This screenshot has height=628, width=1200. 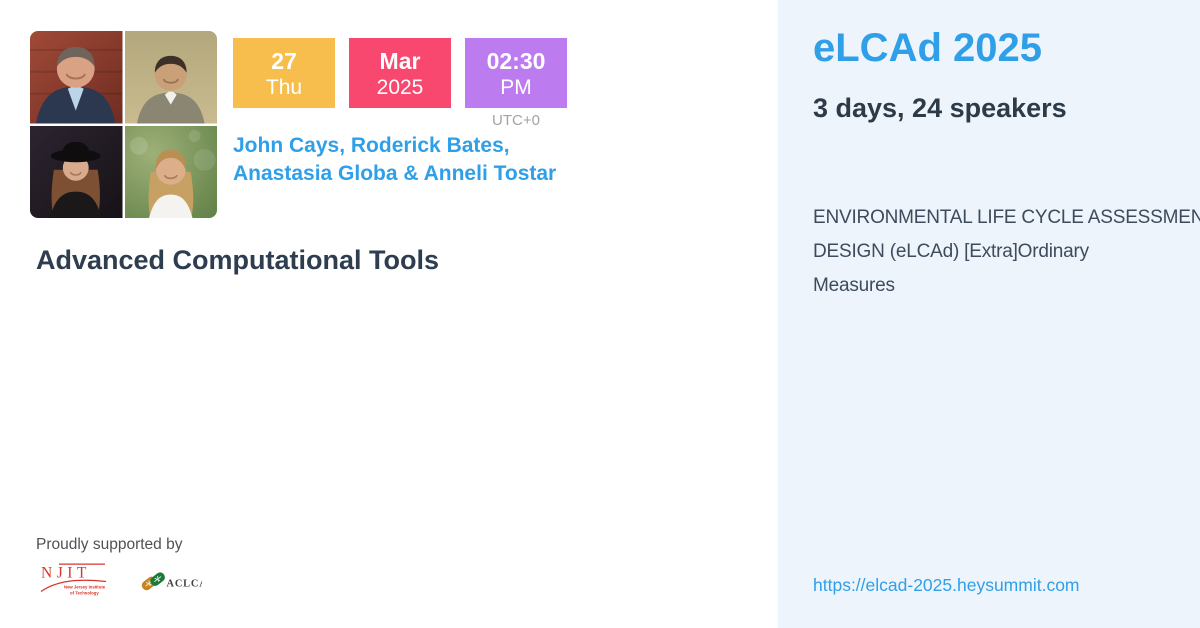 What do you see at coordinates (184, 583) in the screenshot?
I see `svg-text: ACLCA` at bounding box center [184, 583].